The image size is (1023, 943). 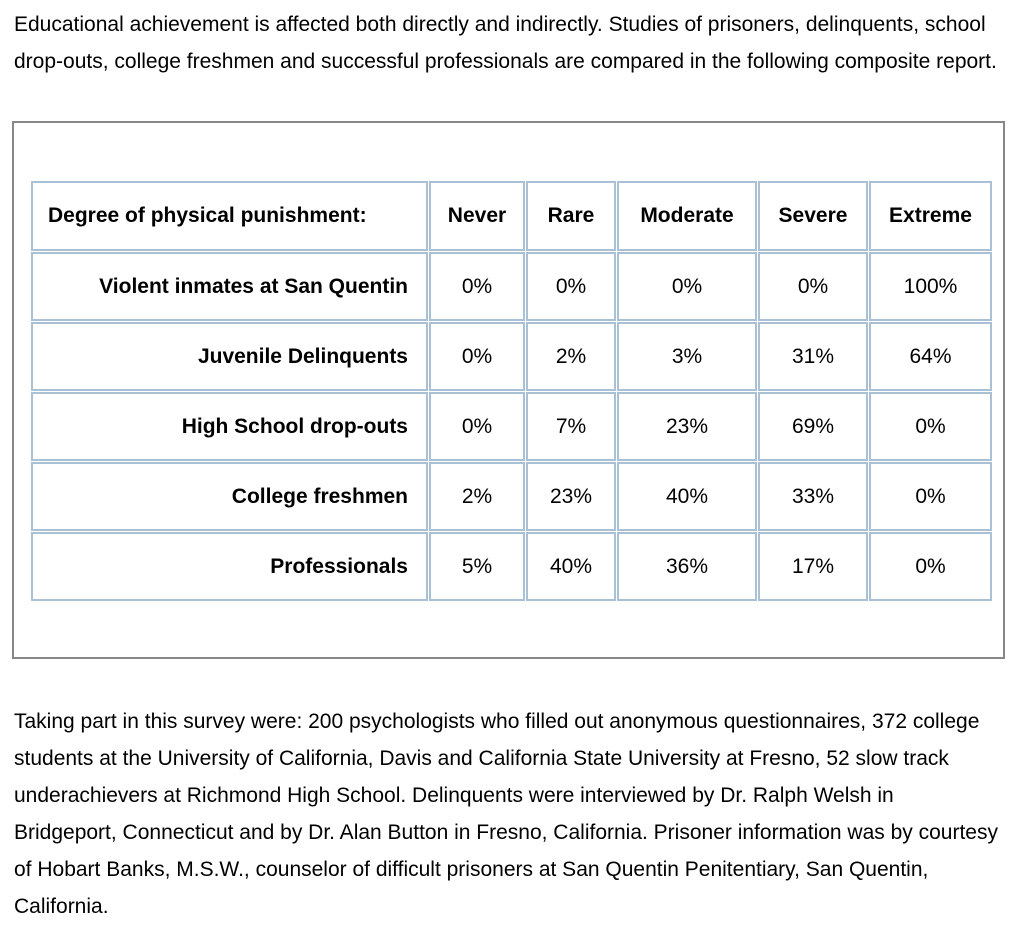 I want to click on row-label: High School drop-outs, so click(x=229, y=426).